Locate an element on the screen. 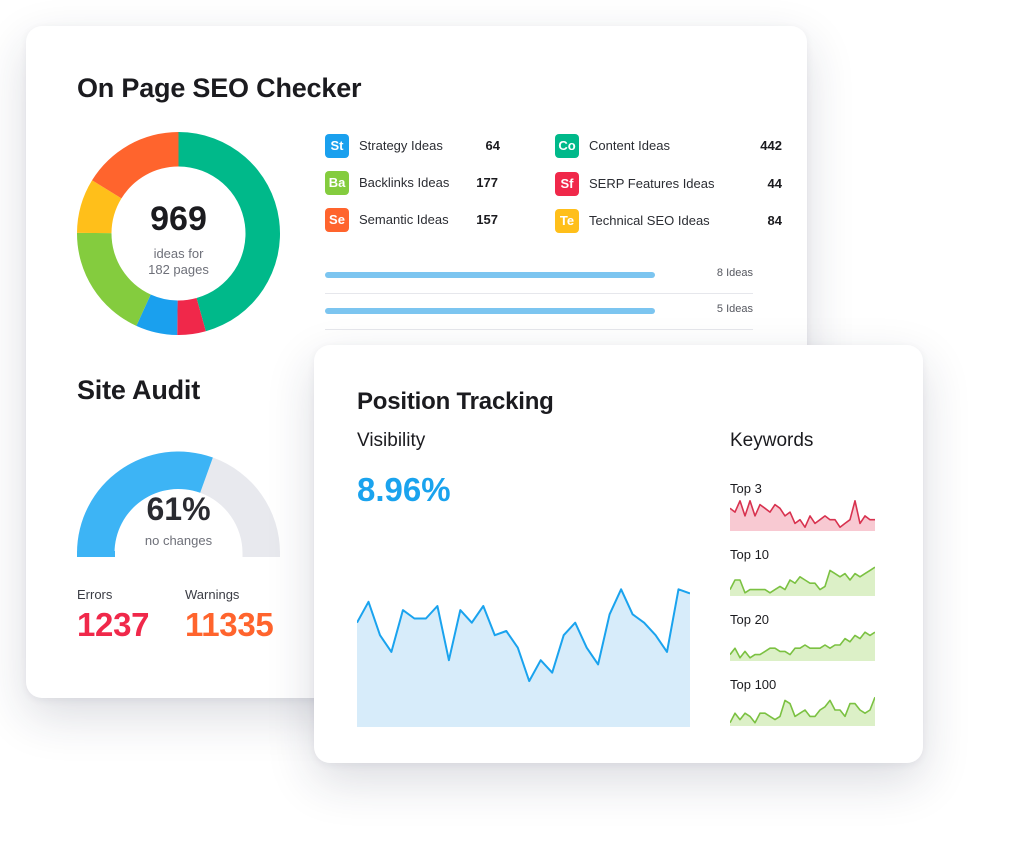 The height and width of the screenshot is (864, 1024). idea-item-semantic: Se Semantic Ideas 157 is located at coordinates (425, 221).